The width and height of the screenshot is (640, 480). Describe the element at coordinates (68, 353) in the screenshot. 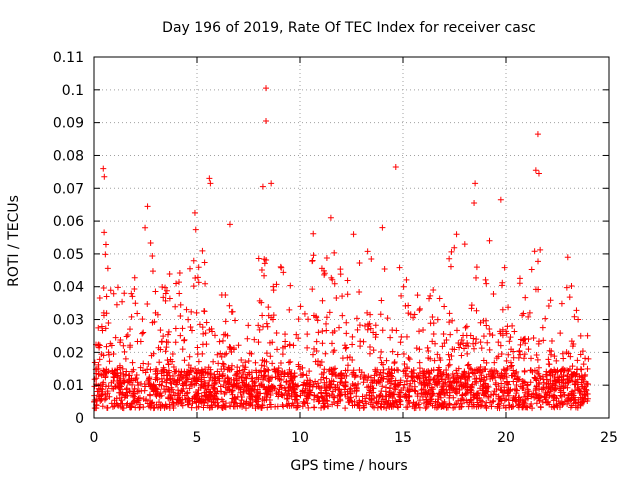

I see `y-tick-label: 0.02` at that location.